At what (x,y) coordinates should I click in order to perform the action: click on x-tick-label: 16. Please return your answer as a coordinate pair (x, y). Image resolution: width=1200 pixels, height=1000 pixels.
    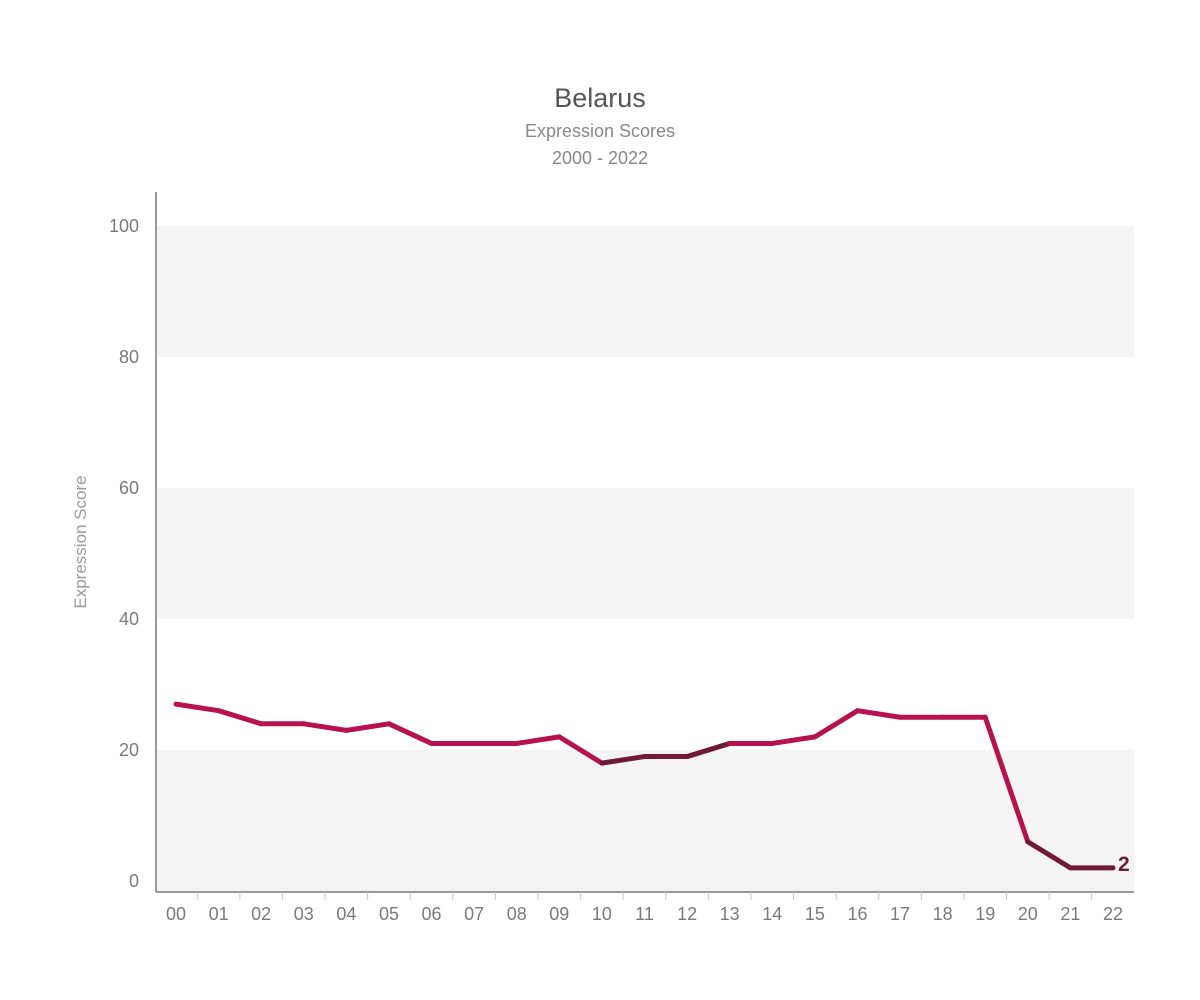
    Looking at the image, I should click on (857, 914).